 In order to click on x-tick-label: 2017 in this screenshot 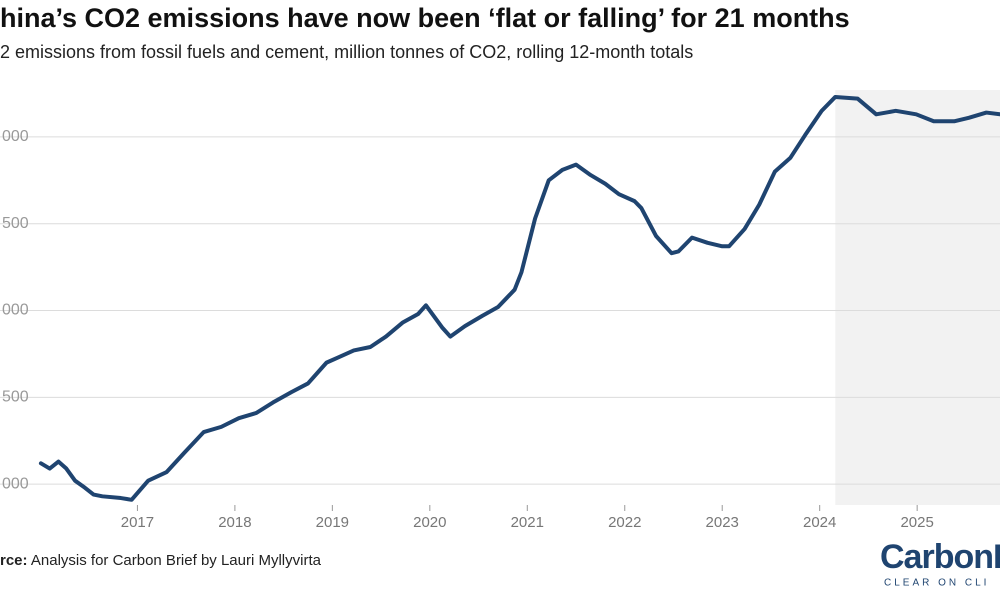, I will do `click(137, 522)`.